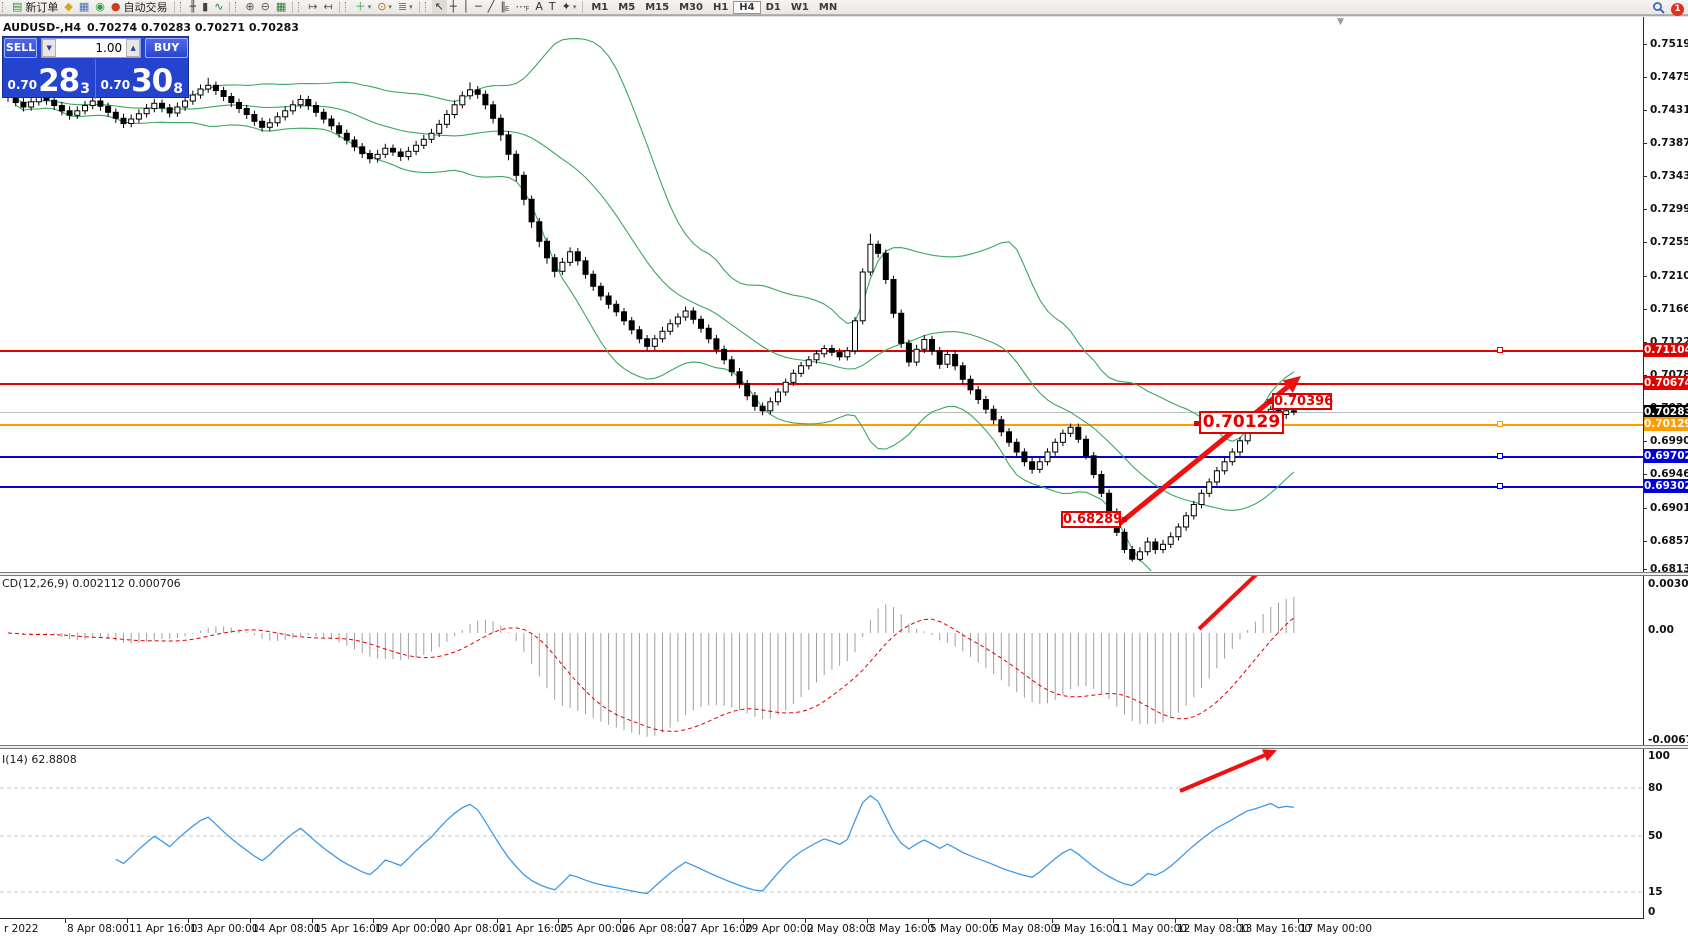 The height and width of the screenshot is (936, 1688). I want to click on time-axis-label: 12 May 08:00, so click(1213, 929).